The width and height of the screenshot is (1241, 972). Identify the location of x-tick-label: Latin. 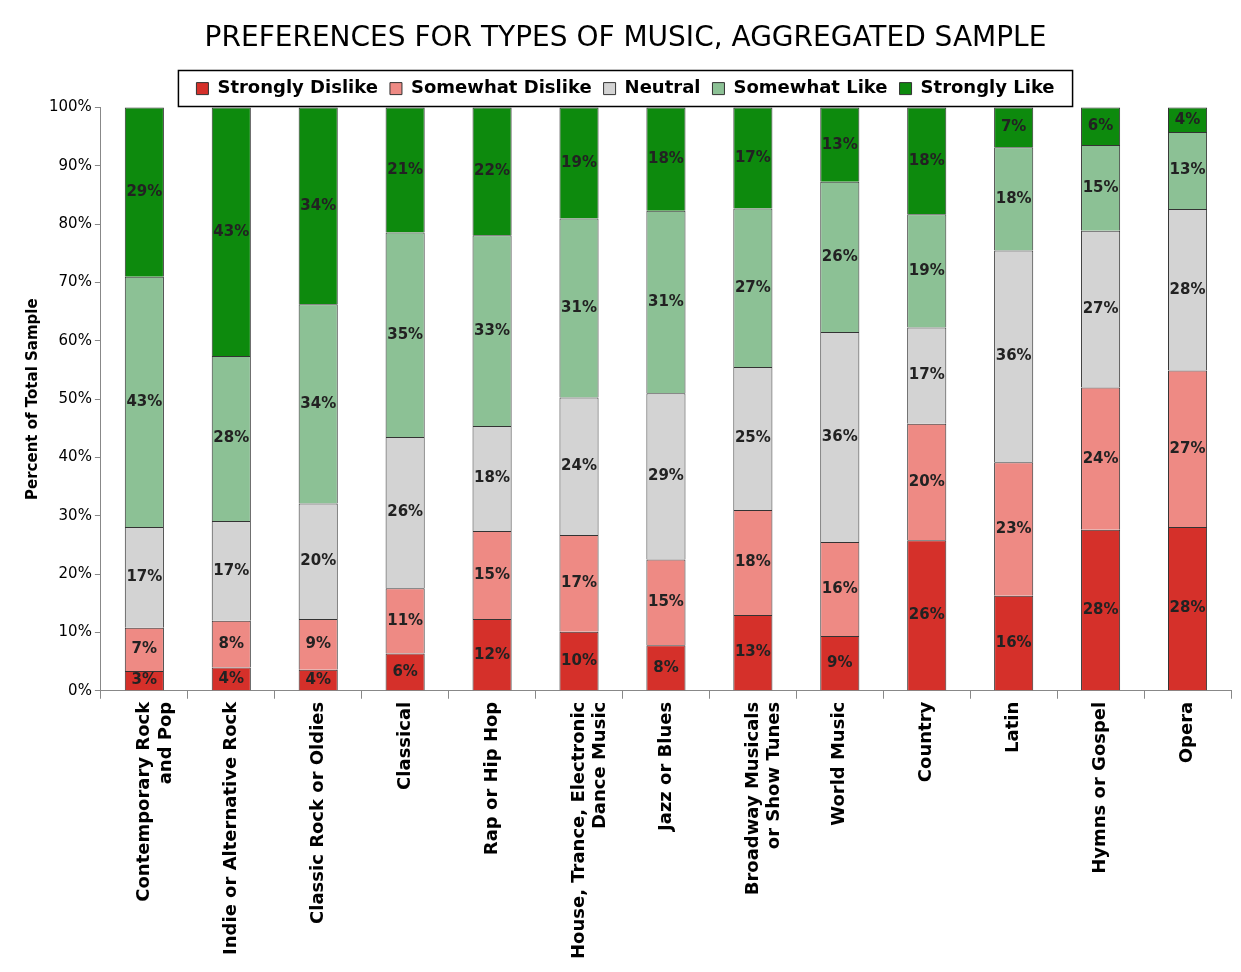
(1012, 727).